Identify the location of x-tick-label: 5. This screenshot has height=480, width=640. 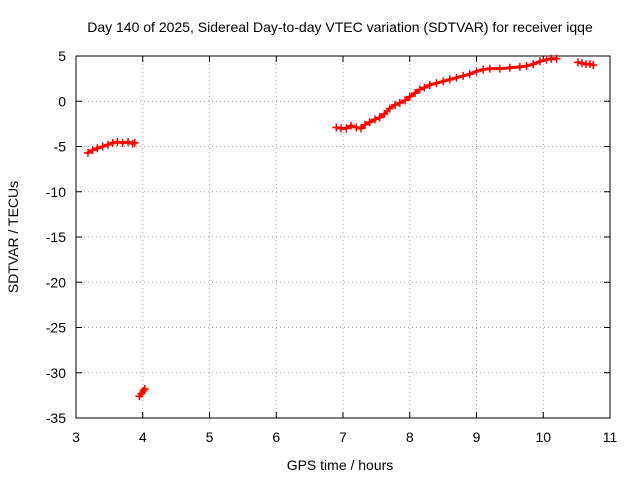
(210, 437).